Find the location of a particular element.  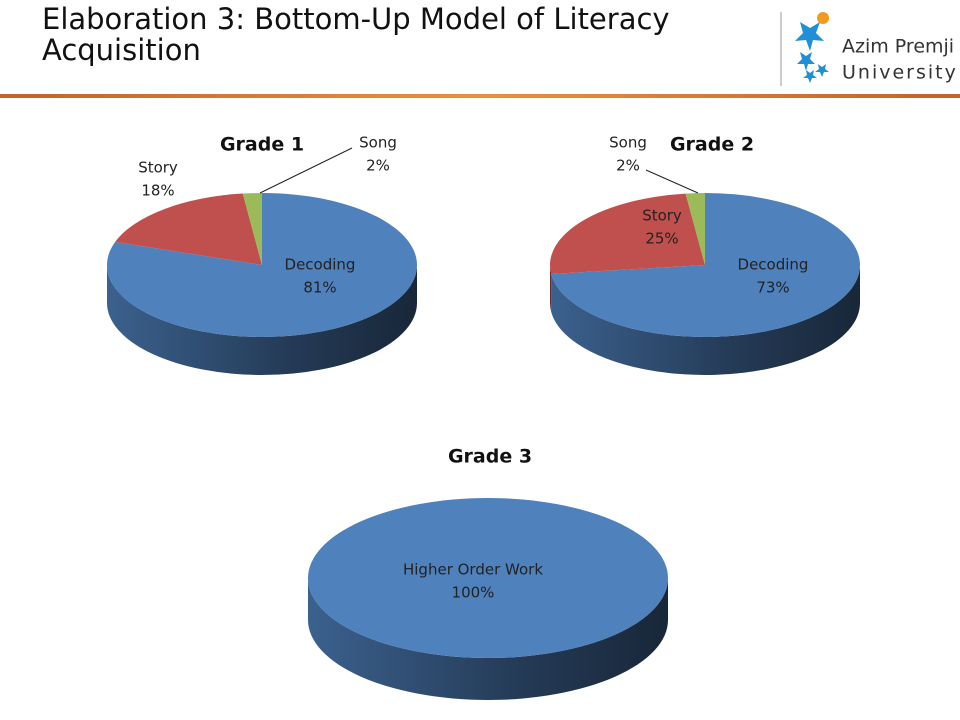

data-label: 81% is located at coordinates (319, 288).